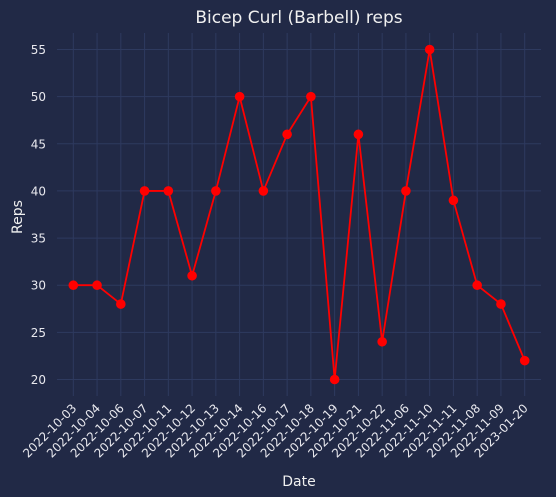 The image size is (556, 497). I want to click on y-tick-label: 50, so click(38, 97).